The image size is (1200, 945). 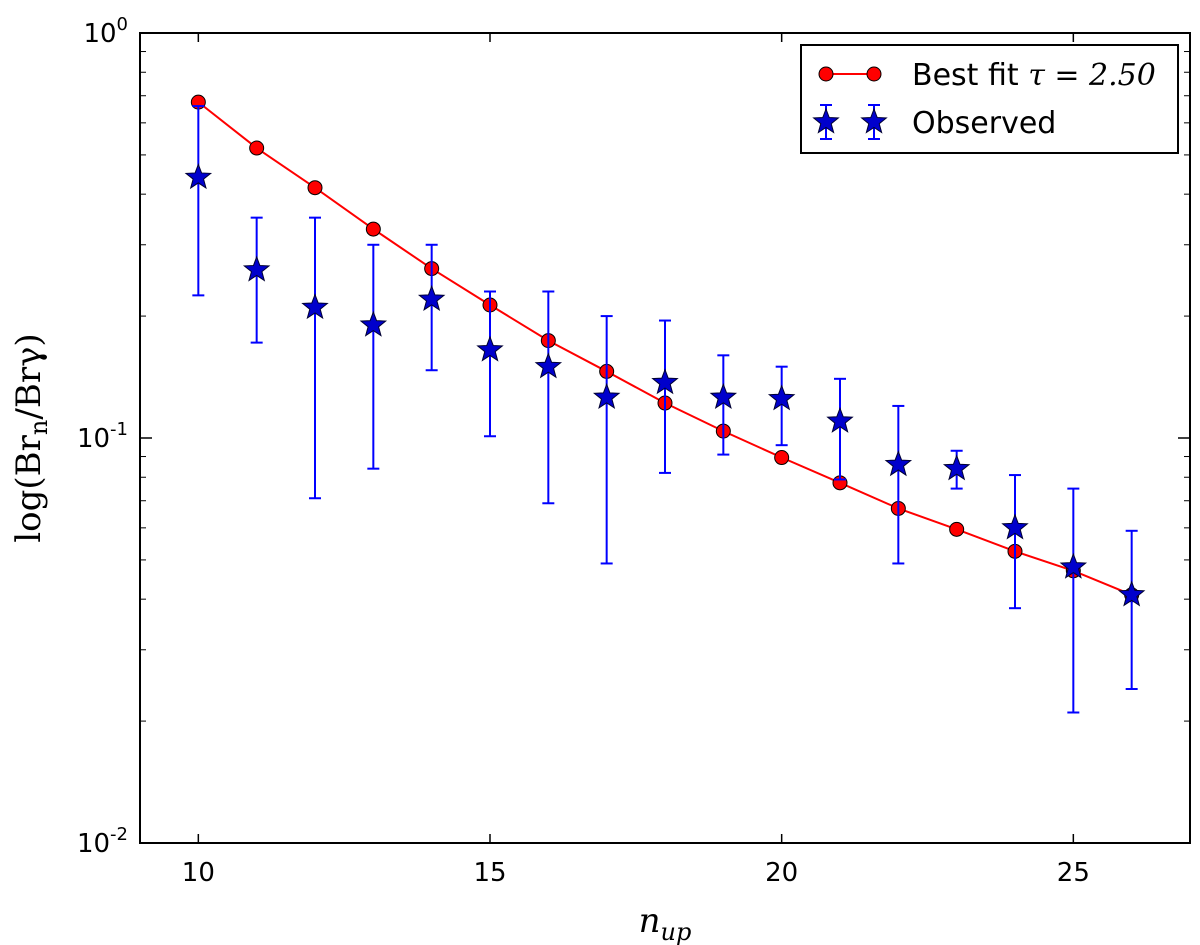 What do you see at coordinates (781, 873) in the screenshot?
I see `x-tick-label: 20` at bounding box center [781, 873].